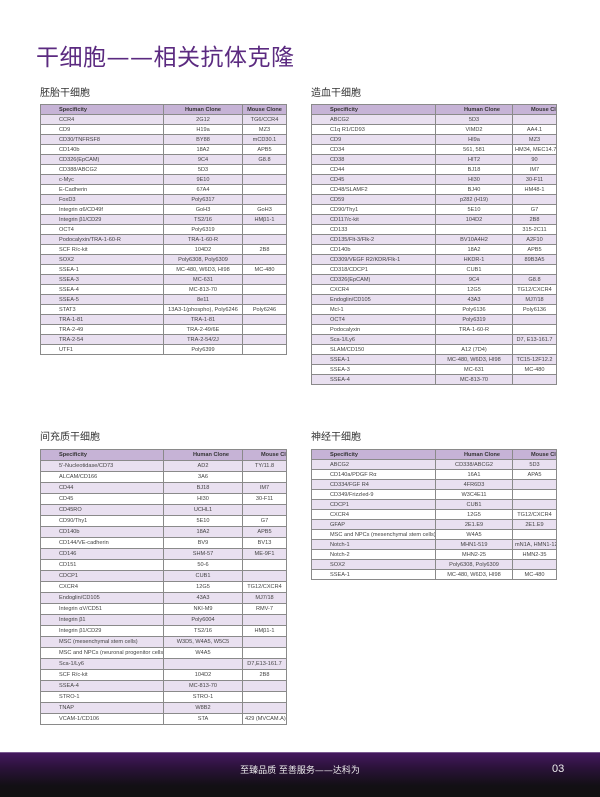 Image resolution: width=600 pixels, height=797 pixels. What do you see at coordinates (474, 524) in the screenshot?
I see `human-clone-cell: 2E1.E9` at bounding box center [474, 524].